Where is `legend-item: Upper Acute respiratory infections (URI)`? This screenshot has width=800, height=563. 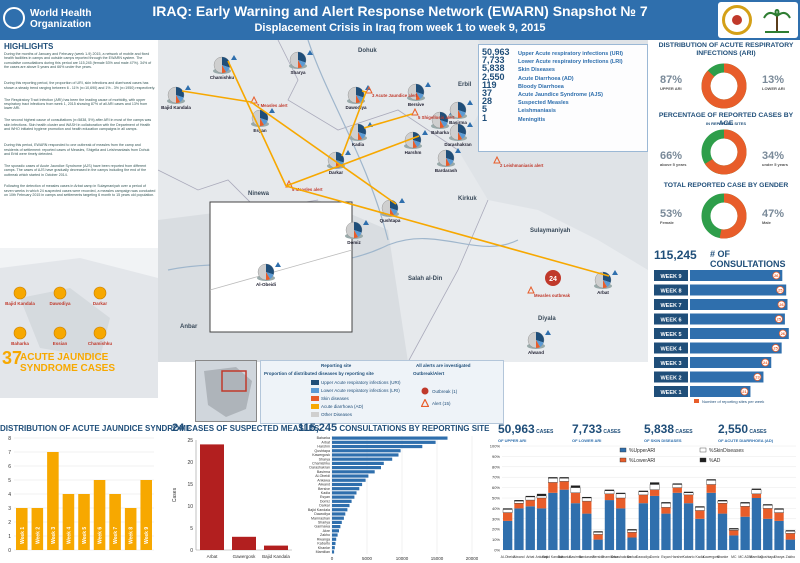
legend-item: Upper Acute respiratory infections (URI) is located at coordinates (356, 382).